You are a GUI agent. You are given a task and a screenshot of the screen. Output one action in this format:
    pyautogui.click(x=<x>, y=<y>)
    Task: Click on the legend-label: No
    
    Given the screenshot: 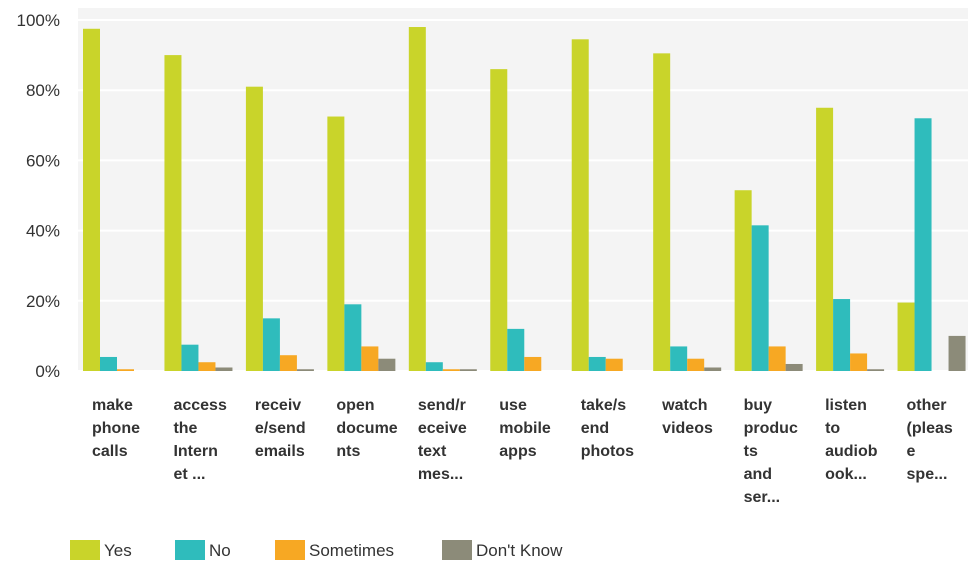 What is the action you would take?
    pyautogui.click(x=220, y=550)
    